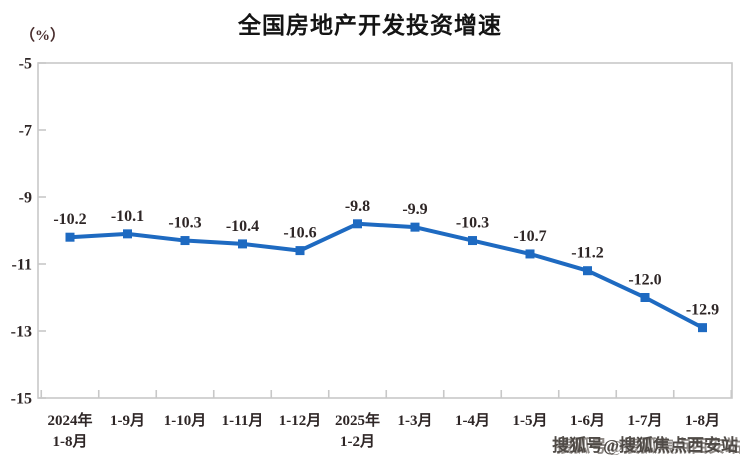 Image resolution: width=740 pixels, height=455 pixels. What do you see at coordinates (414, 209) in the screenshot?
I see `data-point-label: -9.9` at bounding box center [414, 209].